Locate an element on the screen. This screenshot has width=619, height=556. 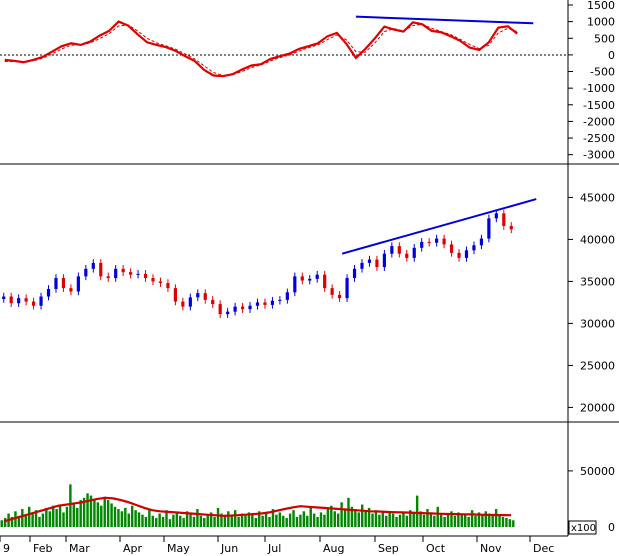
x-month-label: Mar is located at coordinates (79, 548).